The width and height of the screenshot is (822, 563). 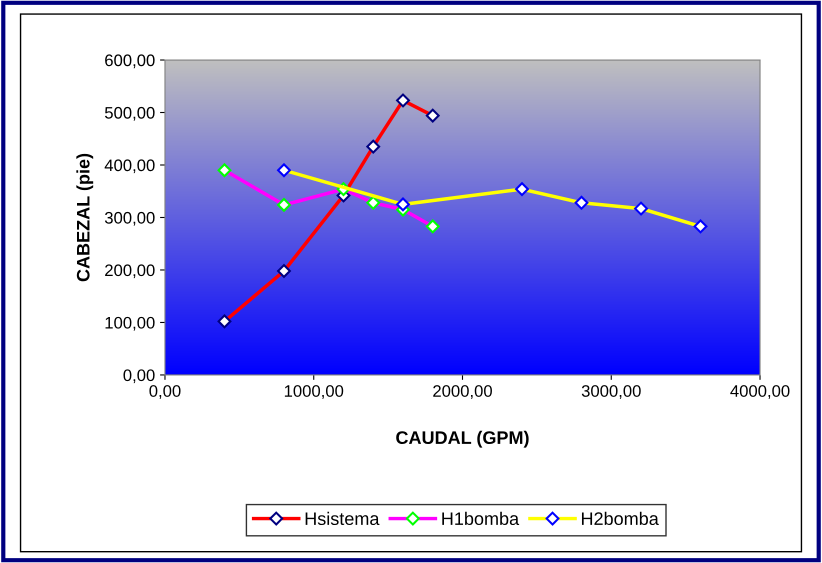 What do you see at coordinates (343, 519) in the screenshot?
I see `legend-label: Hsistema` at bounding box center [343, 519].